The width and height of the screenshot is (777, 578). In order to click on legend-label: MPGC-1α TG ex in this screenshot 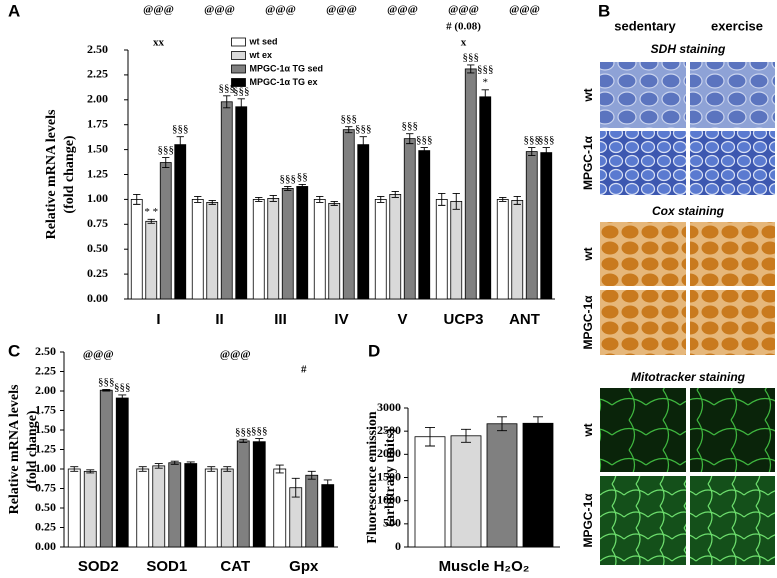, I will do `click(284, 82)`.